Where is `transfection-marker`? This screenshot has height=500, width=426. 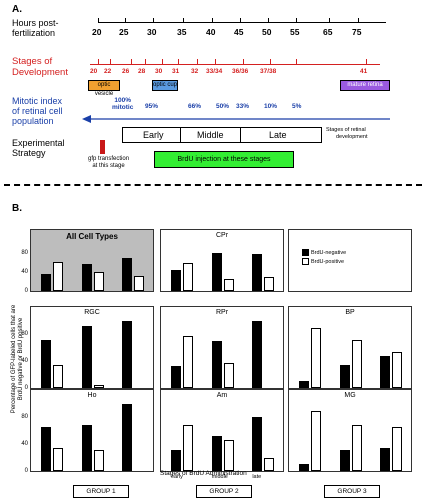
transfection-marker is located at coordinates (102, 147).